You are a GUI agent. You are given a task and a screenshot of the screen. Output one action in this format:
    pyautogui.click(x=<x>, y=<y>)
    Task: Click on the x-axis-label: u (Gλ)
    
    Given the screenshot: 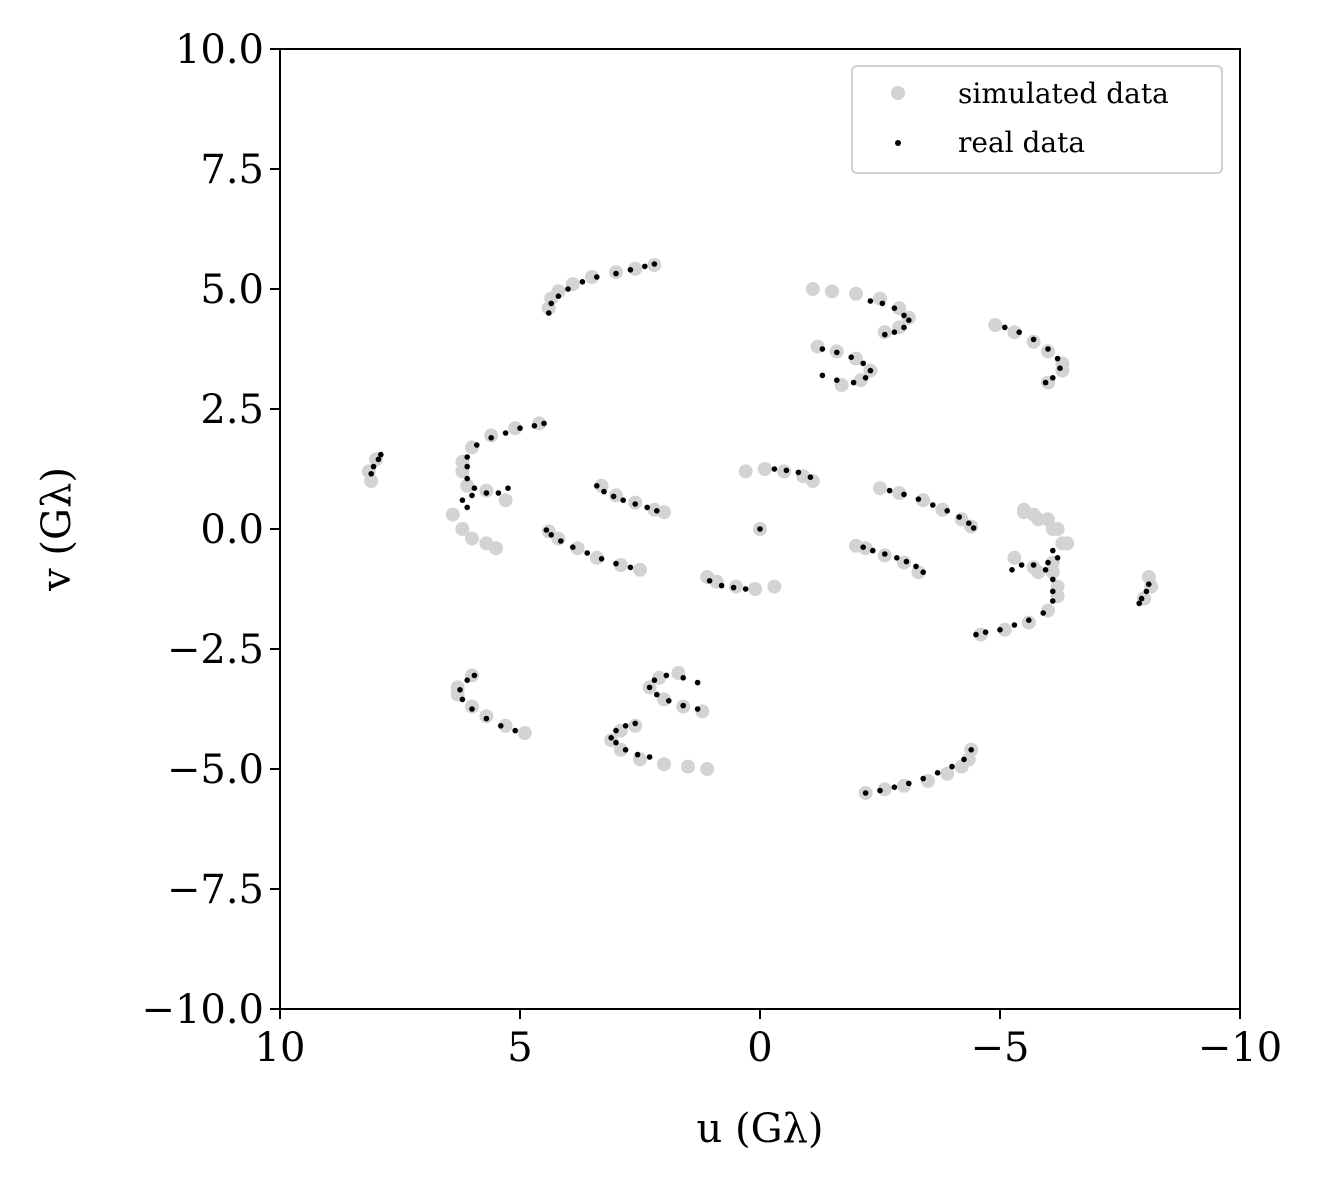 What is the action you would take?
    pyautogui.click(x=760, y=1129)
    